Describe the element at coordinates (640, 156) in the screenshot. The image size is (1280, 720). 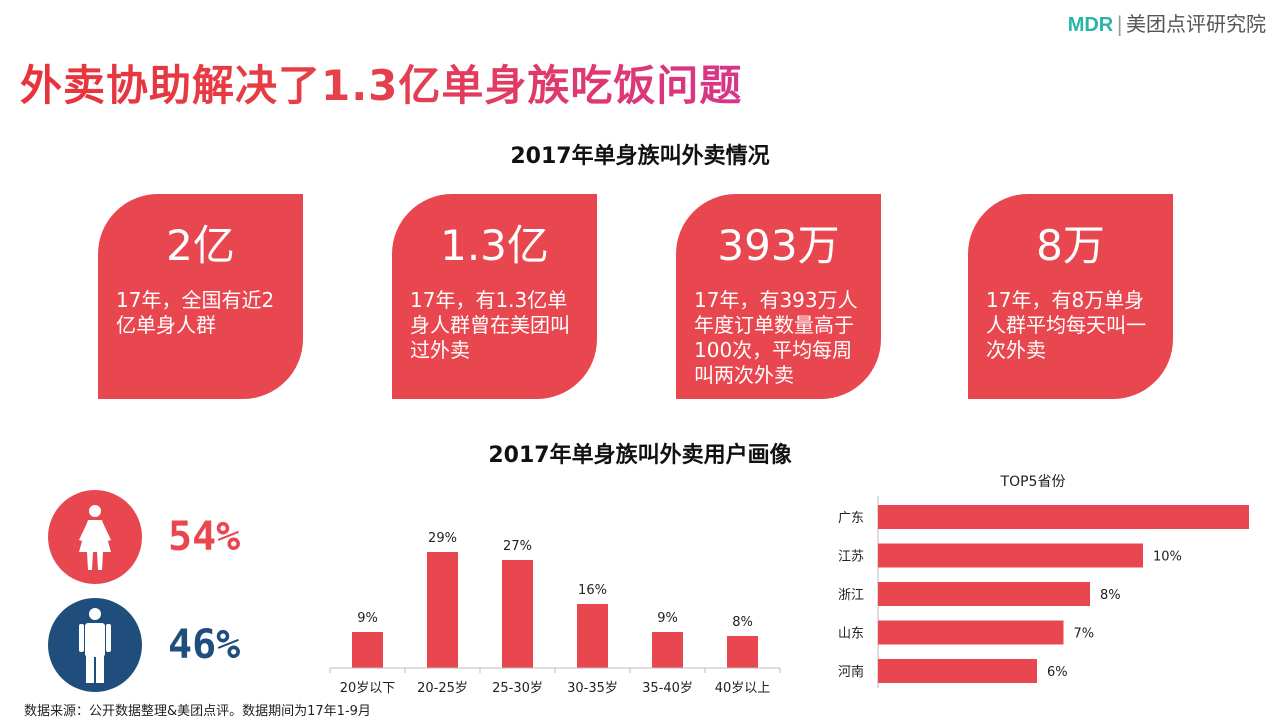
I see `section-title-overview: 2017年单身族叫外卖情况` at that location.